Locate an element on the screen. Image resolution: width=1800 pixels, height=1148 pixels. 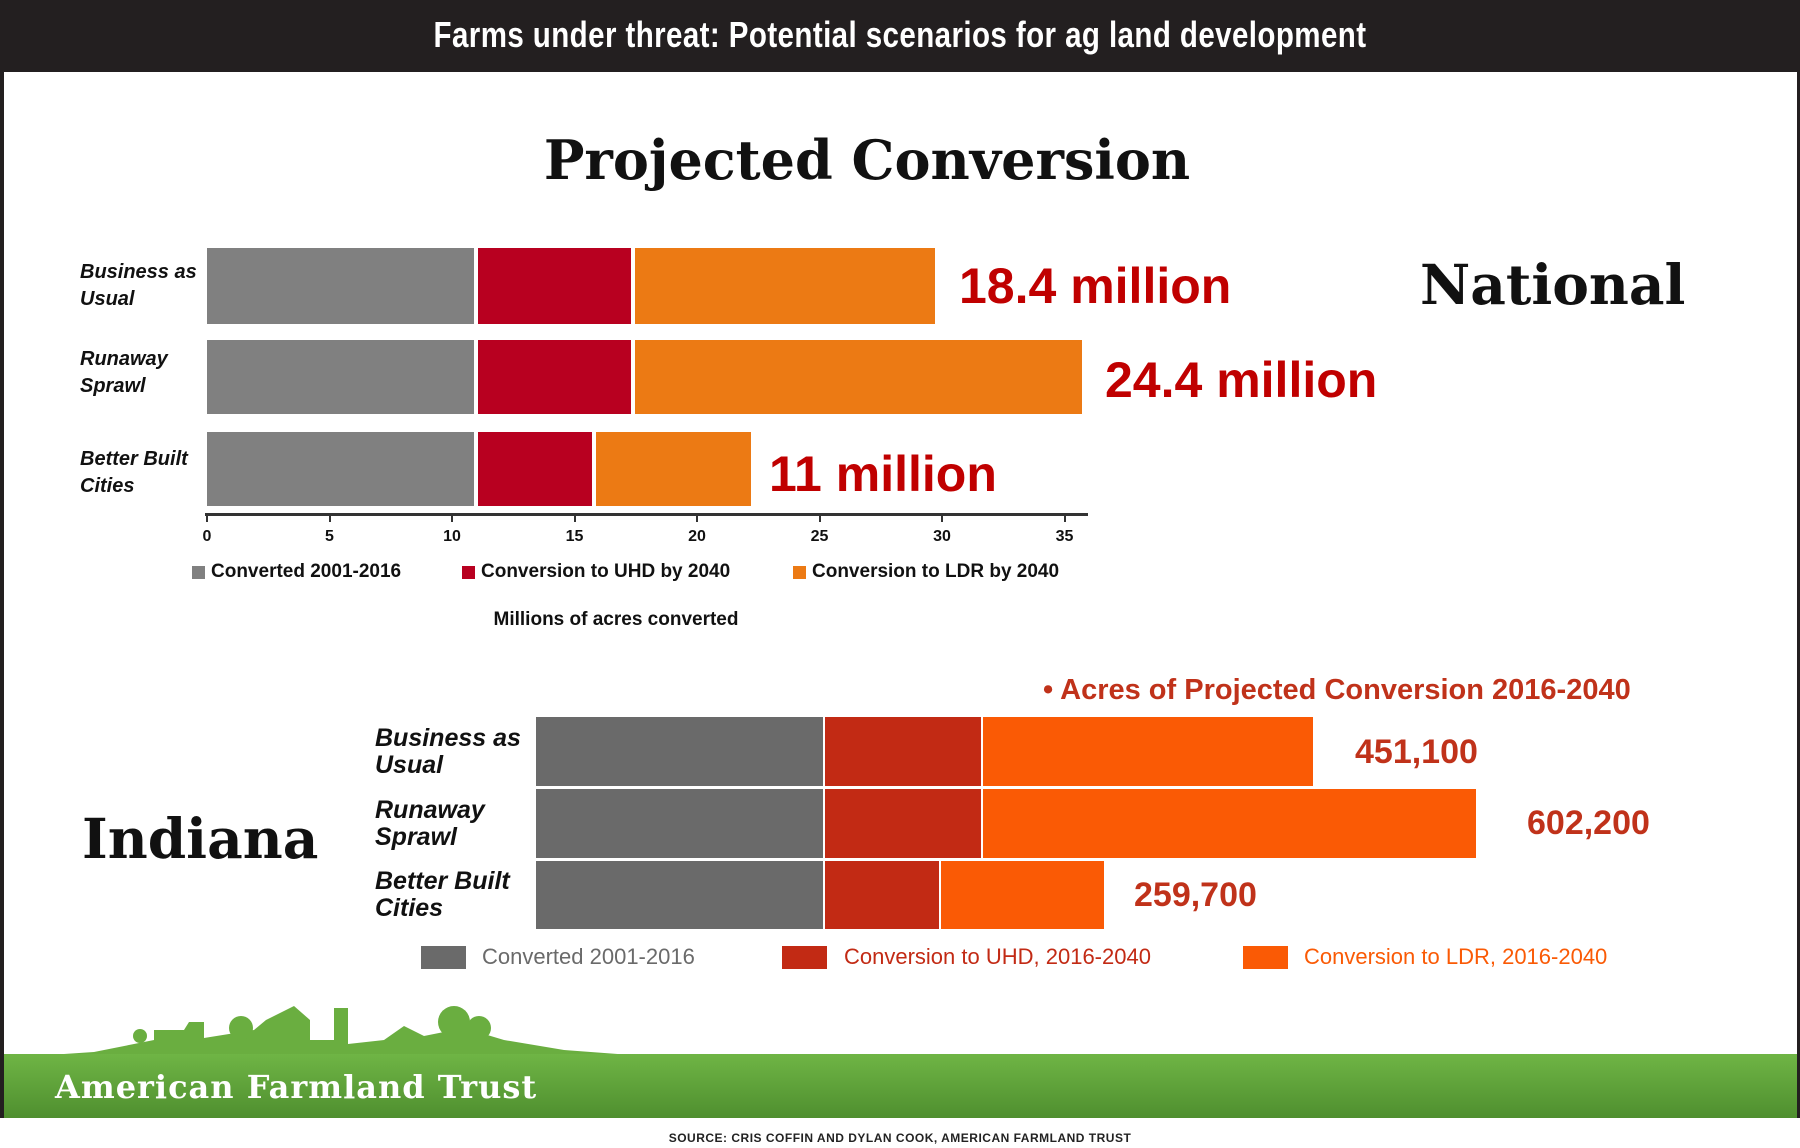
national-label: National is located at coordinates (1553, 284).